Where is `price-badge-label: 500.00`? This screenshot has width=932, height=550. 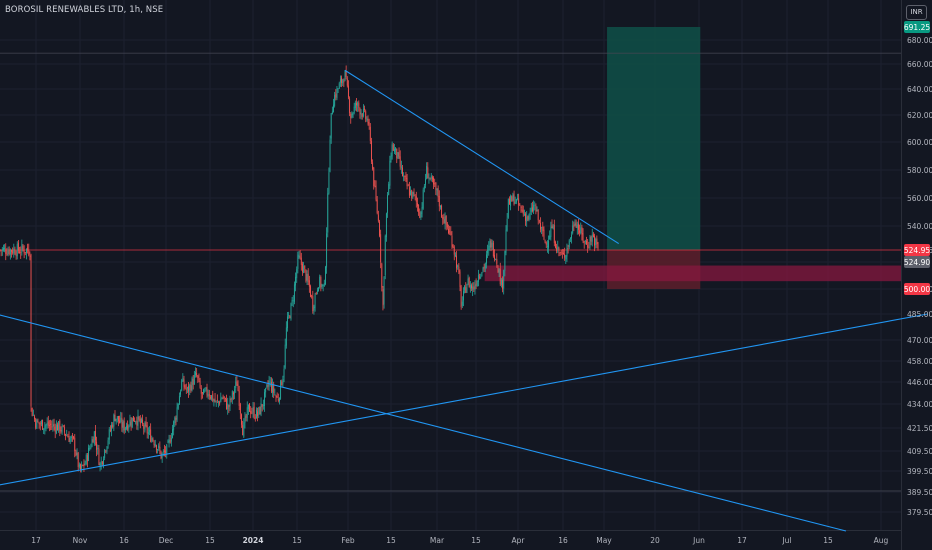
price-badge-label: 500.00 is located at coordinates (917, 289).